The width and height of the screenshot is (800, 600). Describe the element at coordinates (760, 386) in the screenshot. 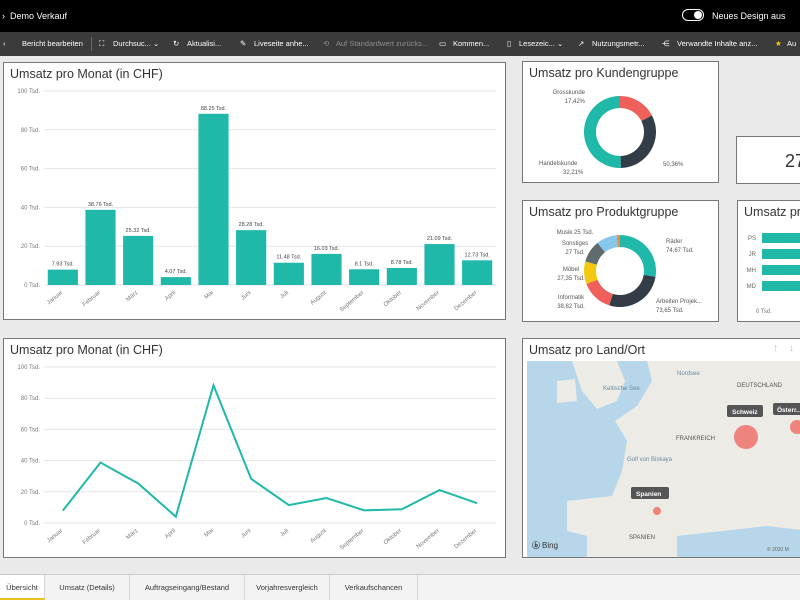

I see `map-label-deutschland: DEUTSCHLAND` at that location.